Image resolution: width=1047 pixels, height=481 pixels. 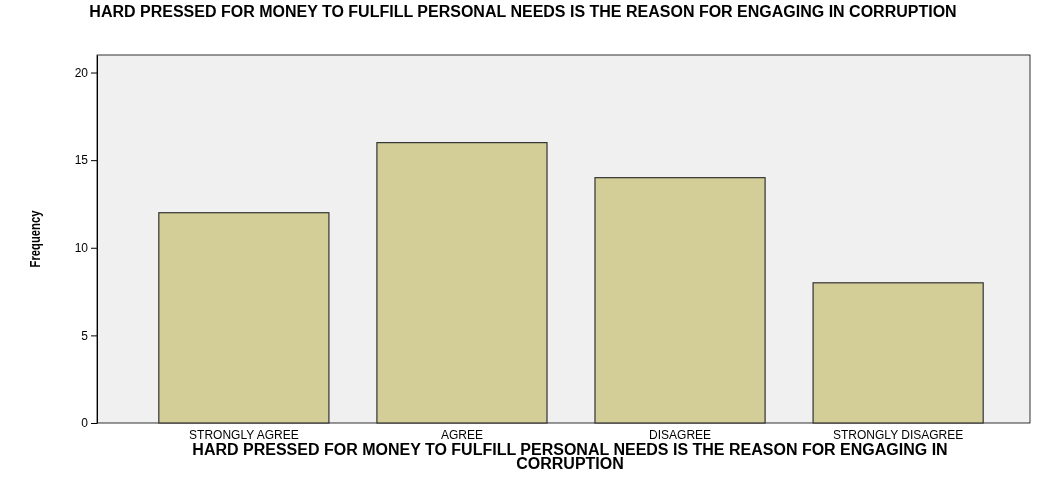 I want to click on x-tick-label: STRONGLY AGREE, so click(x=244, y=435).